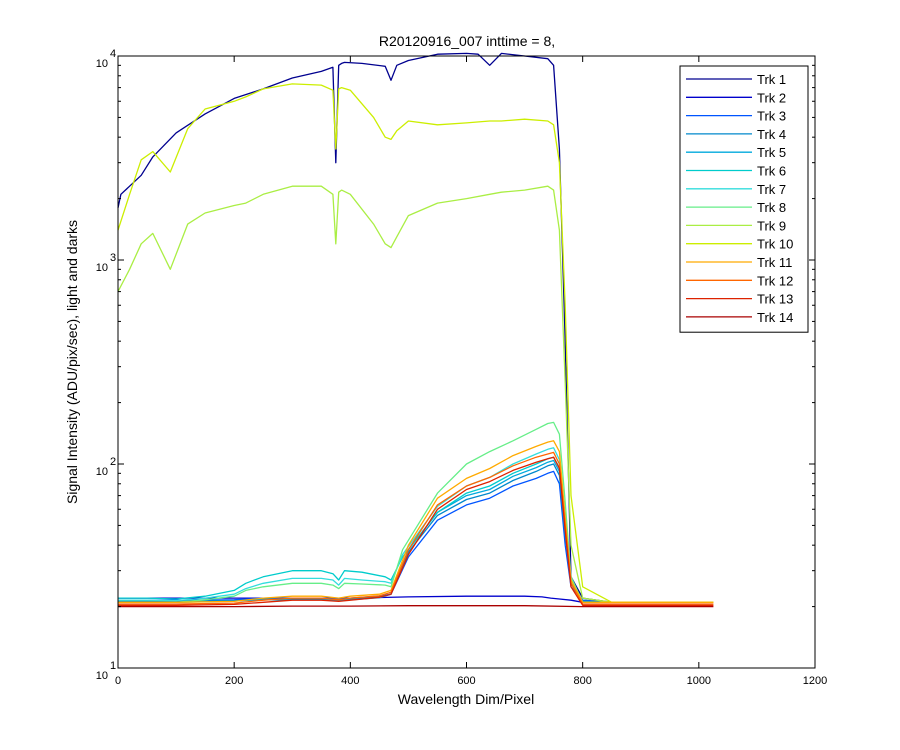 Image resolution: width=900 pixels, height=750 pixels. What do you see at coordinates (113, 54) in the screenshot?
I see `y-tick-label-exponent: 4` at bounding box center [113, 54].